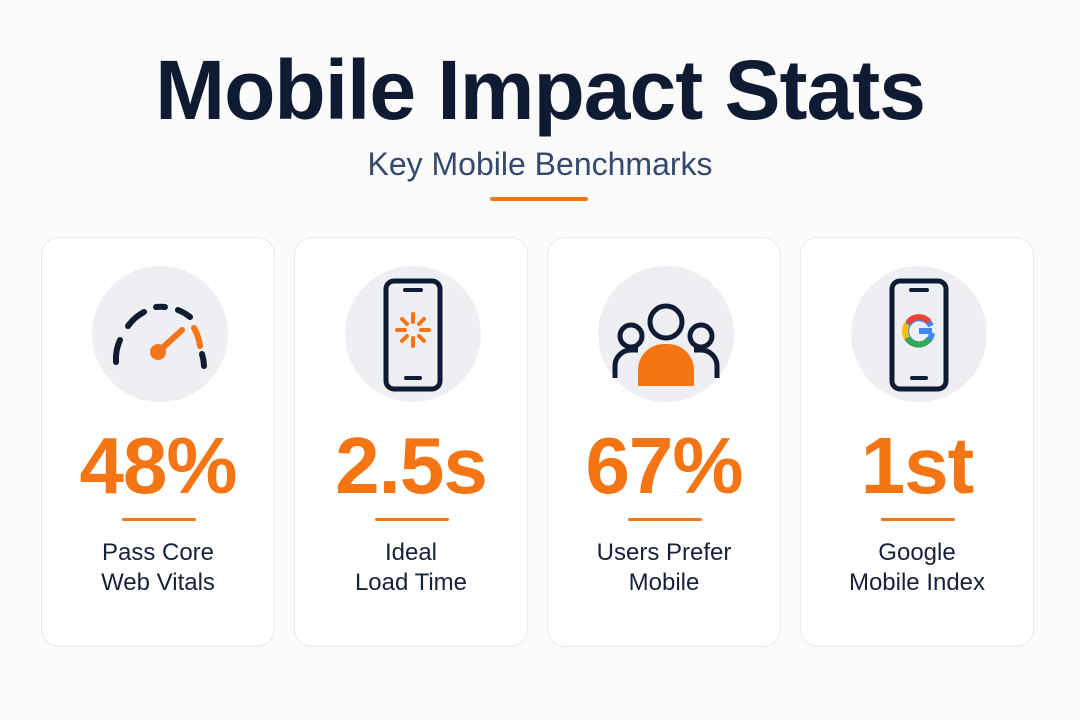 The height and width of the screenshot is (720, 1080). Describe the element at coordinates (411, 567) in the screenshot. I see `stat-label: Ideal Load Time` at that location.